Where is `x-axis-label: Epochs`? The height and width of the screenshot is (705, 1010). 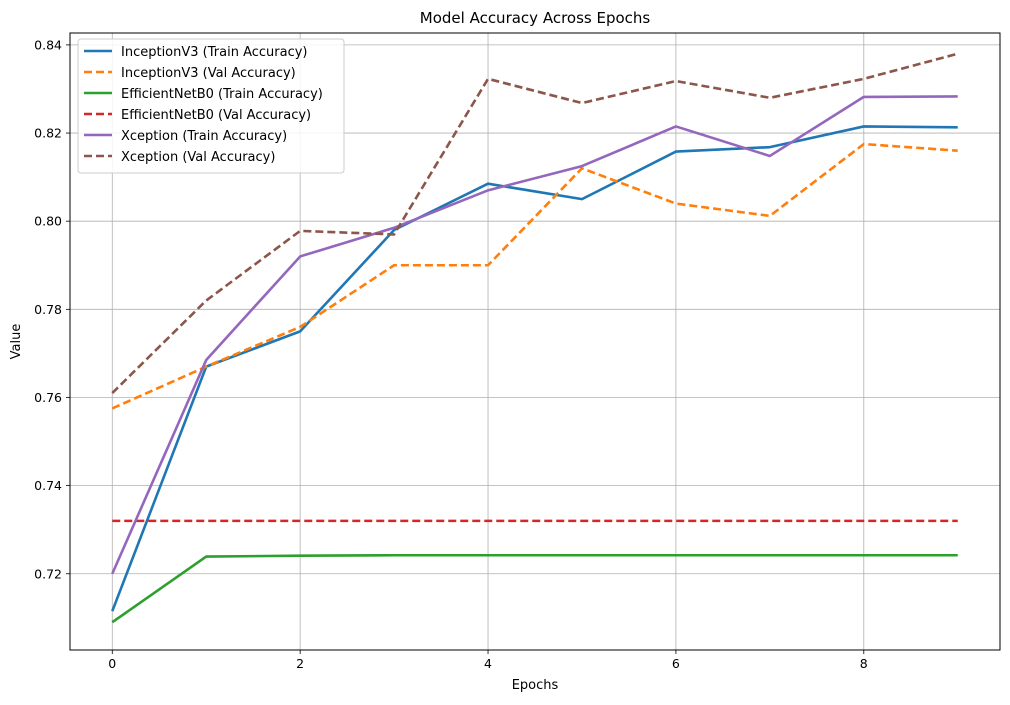
x-axis-label: Epochs is located at coordinates (535, 685).